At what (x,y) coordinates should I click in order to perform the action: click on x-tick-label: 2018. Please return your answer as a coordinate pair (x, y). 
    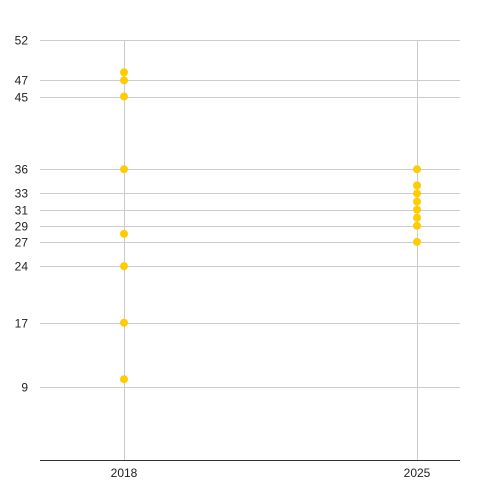
    Looking at the image, I should click on (124, 473).